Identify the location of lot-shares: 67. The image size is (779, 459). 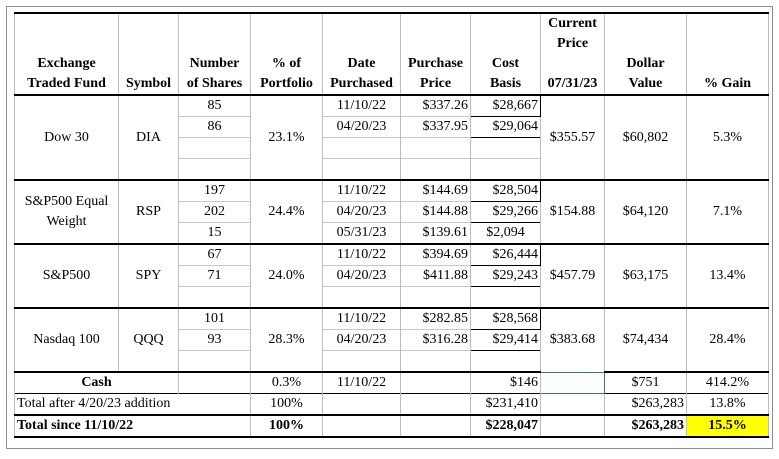
(214, 254).